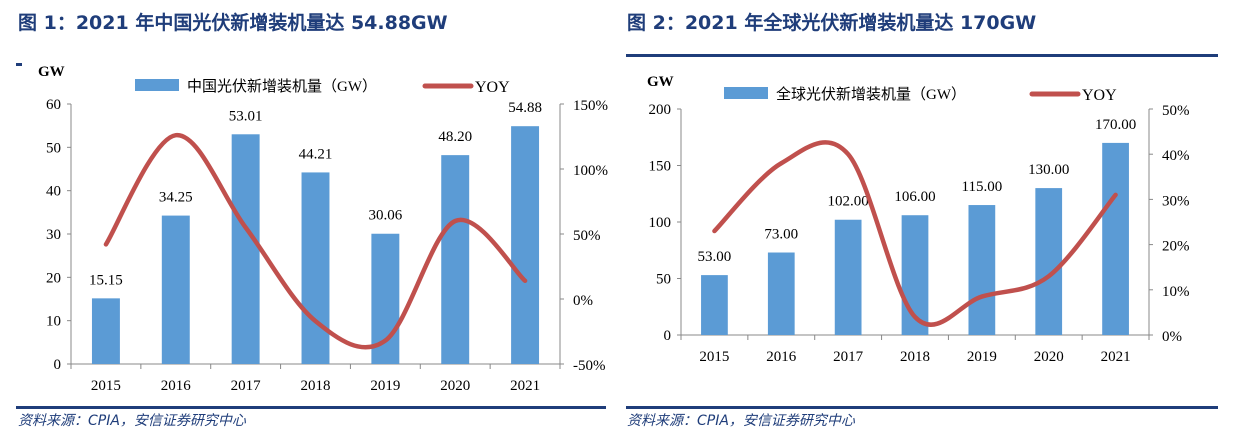  What do you see at coordinates (176, 198) in the screenshot?
I see `bar-value-label: 34.25` at bounding box center [176, 198].